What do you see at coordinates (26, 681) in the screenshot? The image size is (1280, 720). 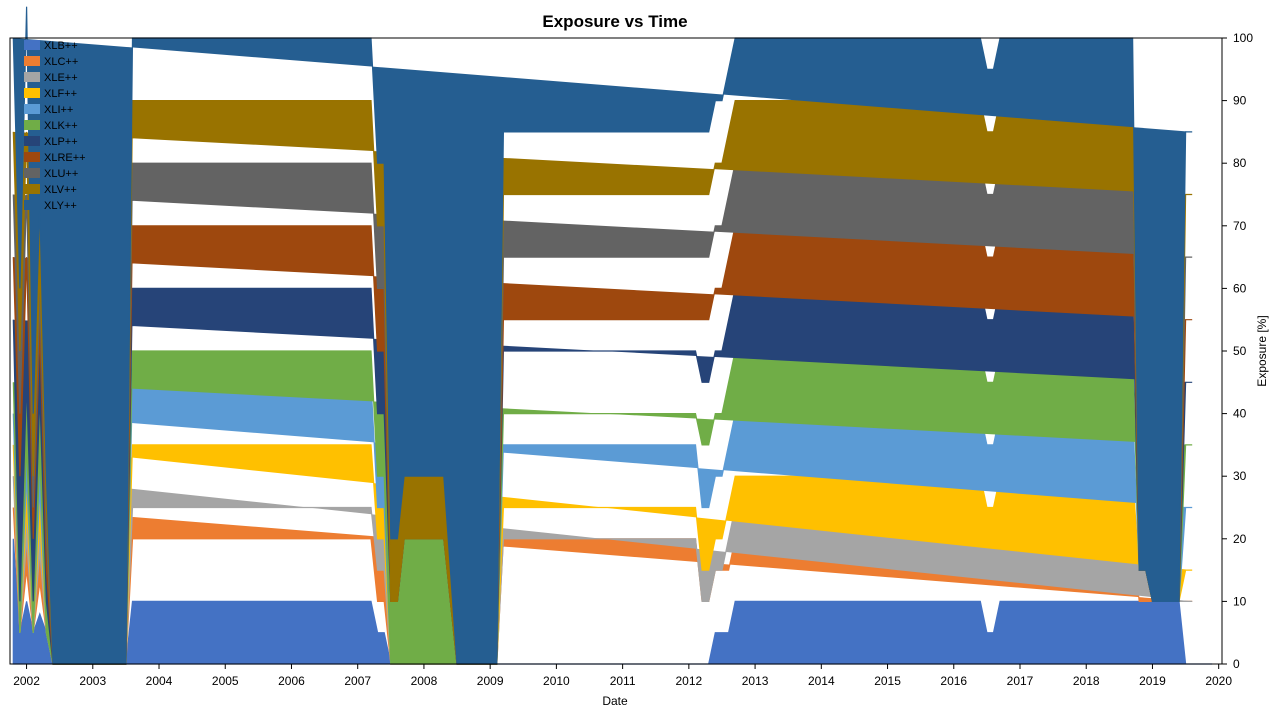 I see `x-tick-label: 2002` at bounding box center [26, 681].